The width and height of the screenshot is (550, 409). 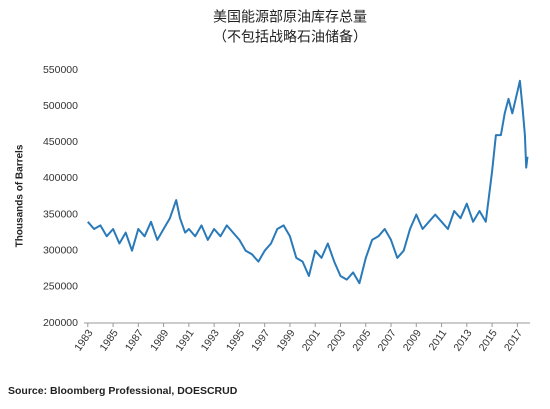 What do you see at coordinates (513, 340) in the screenshot?
I see `x-tick-label: 2017` at bounding box center [513, 340].